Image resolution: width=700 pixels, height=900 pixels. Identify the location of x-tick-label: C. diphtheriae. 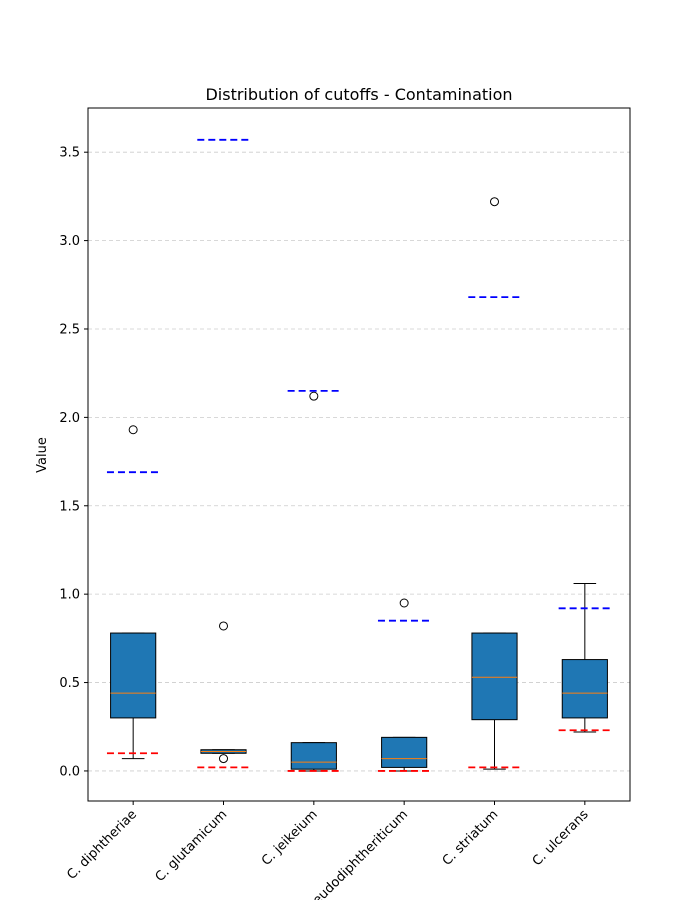
(102, 845).